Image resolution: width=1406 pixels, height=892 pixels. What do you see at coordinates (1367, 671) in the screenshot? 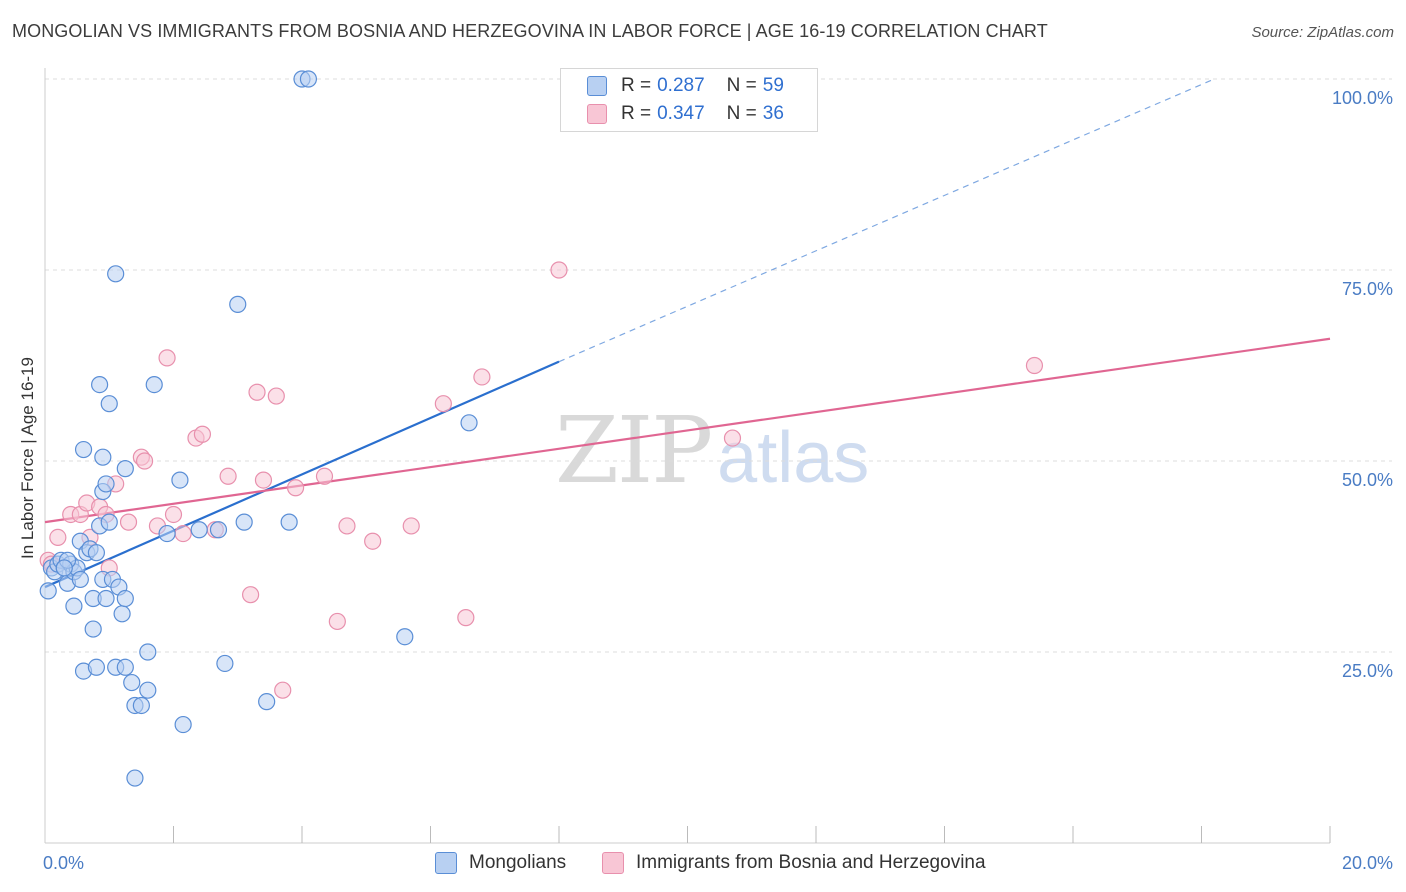
I see `y-tick-label: 25.0%` at bounding box center [1367, 671].